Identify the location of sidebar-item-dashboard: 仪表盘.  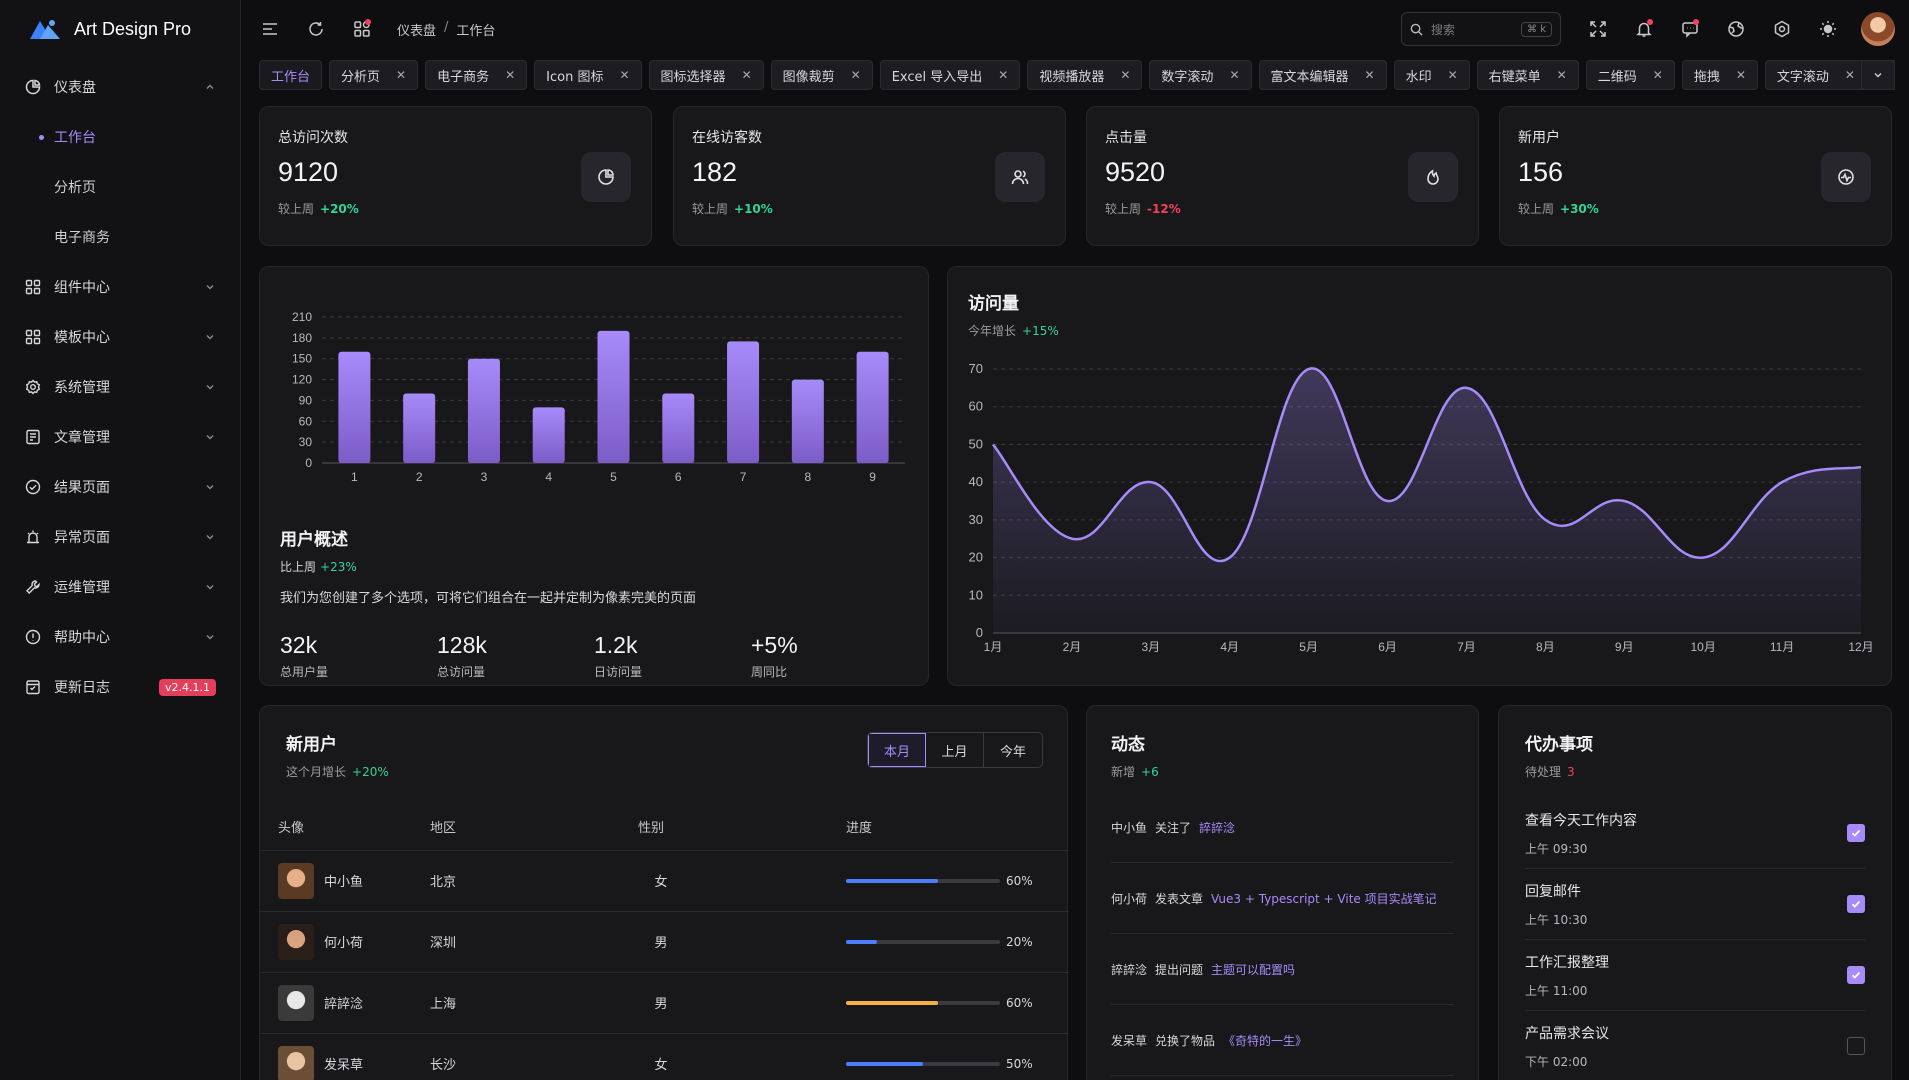
(120, 87).